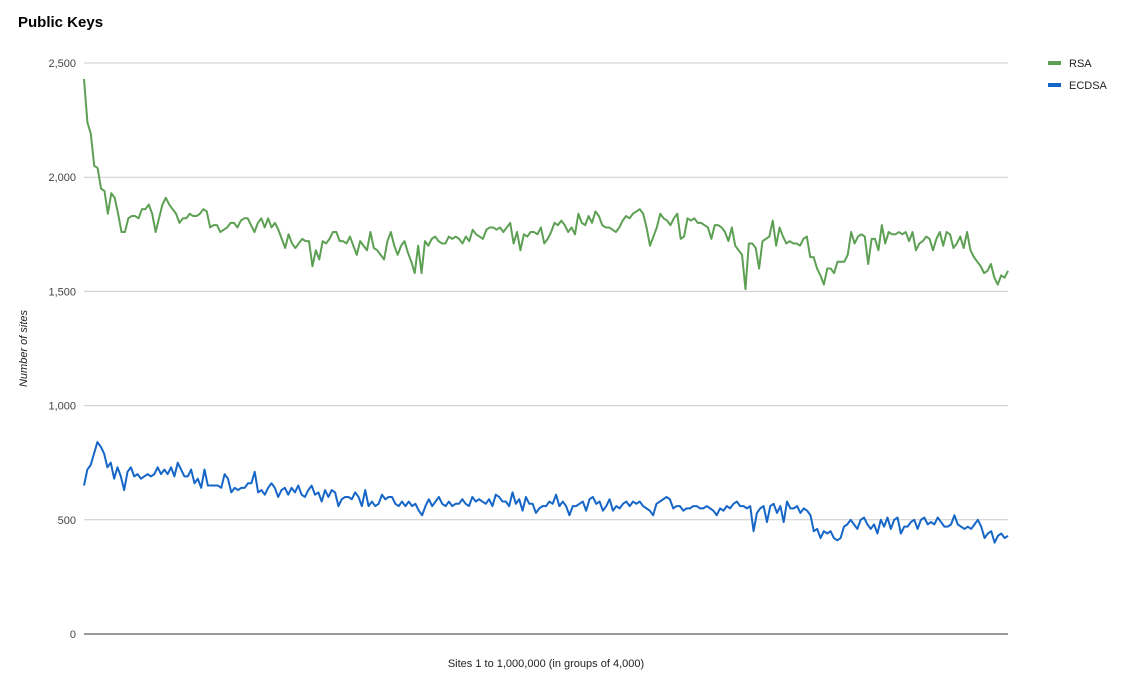 The height and width of the screenshot is (682, 1141). Describe the element at coordinates (62, 407) in the screenshot. I see `y-tick-label: 1,000` at that location.